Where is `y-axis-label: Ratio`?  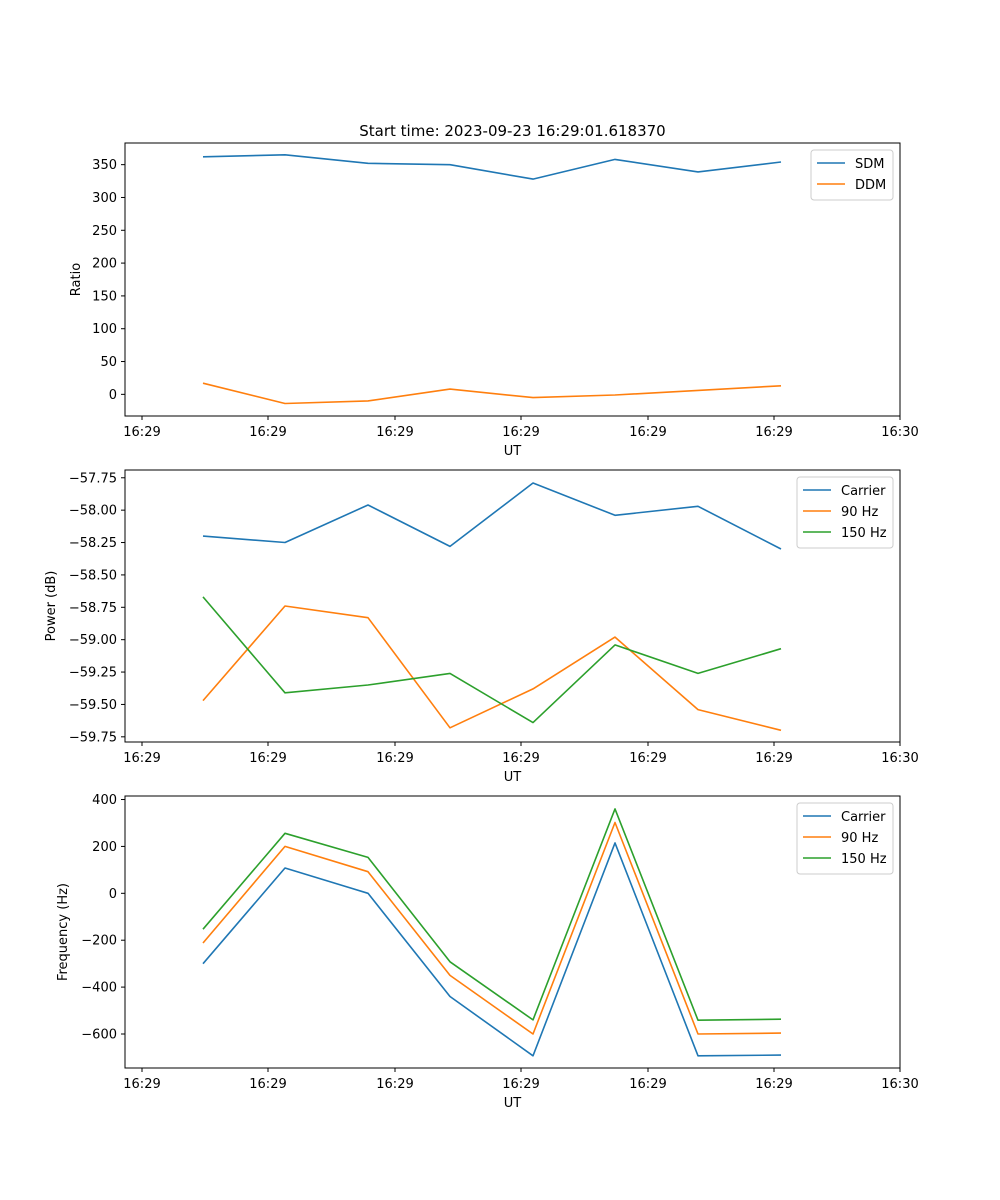
y-axis-label: Ratio is located at coordinates (76, 279).